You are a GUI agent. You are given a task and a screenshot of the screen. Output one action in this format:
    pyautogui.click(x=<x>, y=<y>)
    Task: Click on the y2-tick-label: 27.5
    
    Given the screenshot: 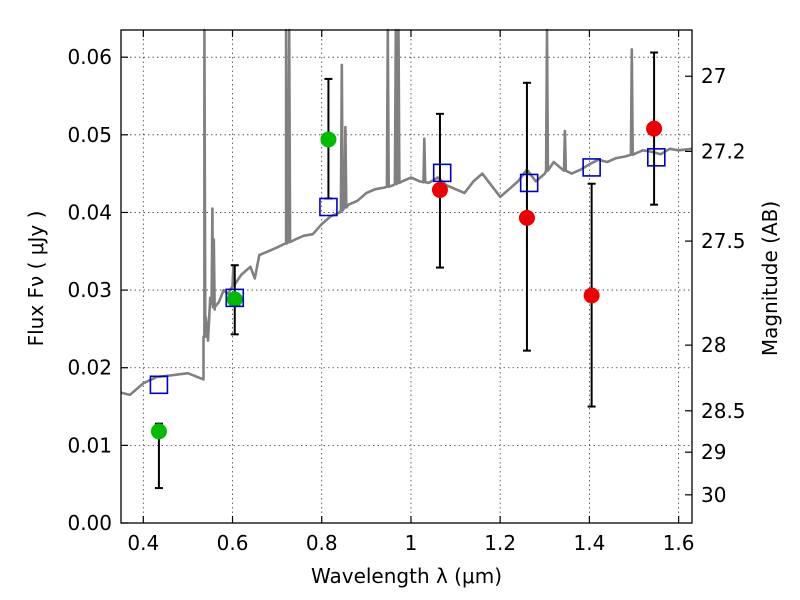 What is the action you would take?
    pyautogui.click(x=723, y=241)
    